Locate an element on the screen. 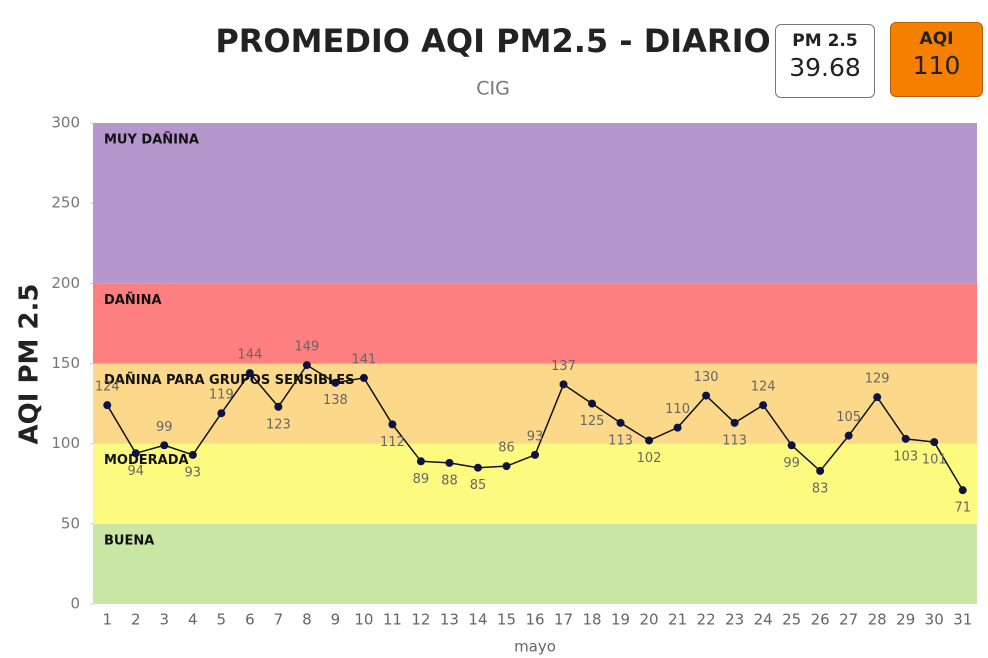 This screenshot has width=988, height=658. data-label: 105 is located at coordinates (848, 417).